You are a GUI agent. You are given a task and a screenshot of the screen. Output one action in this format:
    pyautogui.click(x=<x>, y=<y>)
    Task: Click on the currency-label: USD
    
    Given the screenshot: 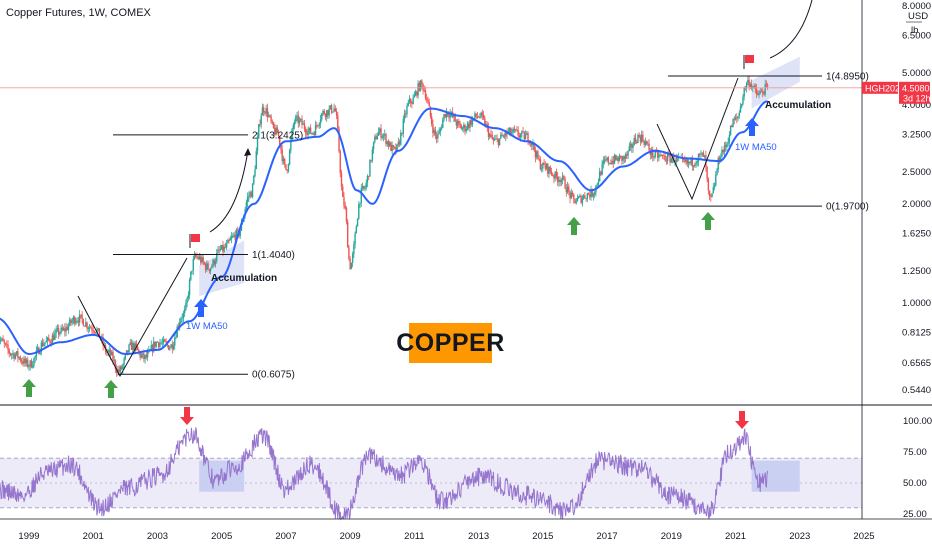 What is the action you would take?
    pyautogui.click(x=918, y=16)
    